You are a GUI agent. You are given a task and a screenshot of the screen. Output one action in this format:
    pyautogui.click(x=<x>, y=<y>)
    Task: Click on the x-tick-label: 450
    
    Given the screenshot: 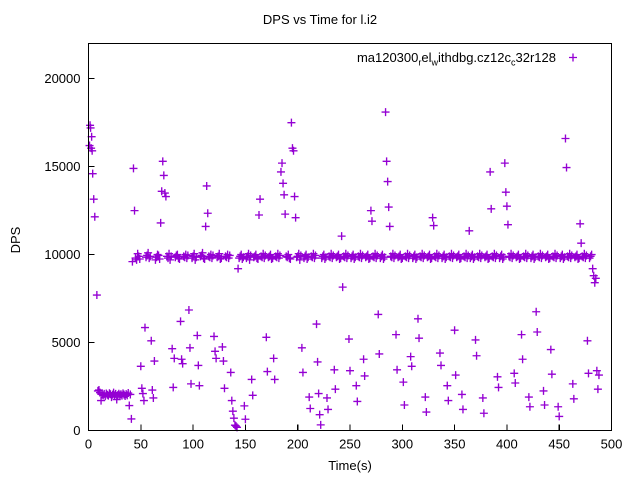 What is the action you would take?
    pyautogui.click(x=559, y=444)
    